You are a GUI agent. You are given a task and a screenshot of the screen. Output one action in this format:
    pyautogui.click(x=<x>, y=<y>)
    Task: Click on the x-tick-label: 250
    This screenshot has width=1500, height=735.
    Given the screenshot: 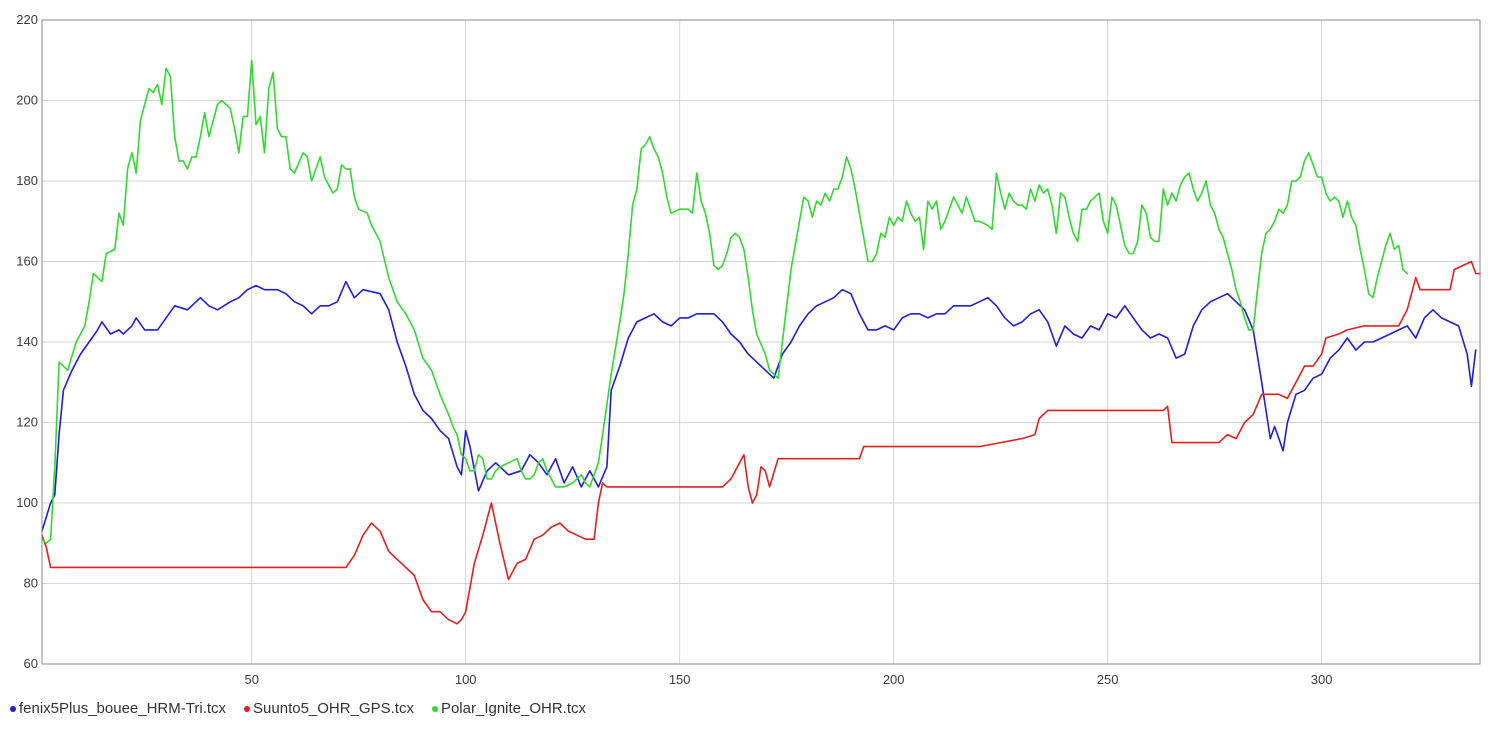 What is the action you would take?
    pyautogui.click(x=1108, y=679)
    